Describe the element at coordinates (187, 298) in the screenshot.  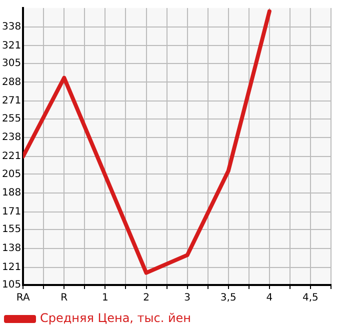
I see `x-tick-label: 3` at that location.